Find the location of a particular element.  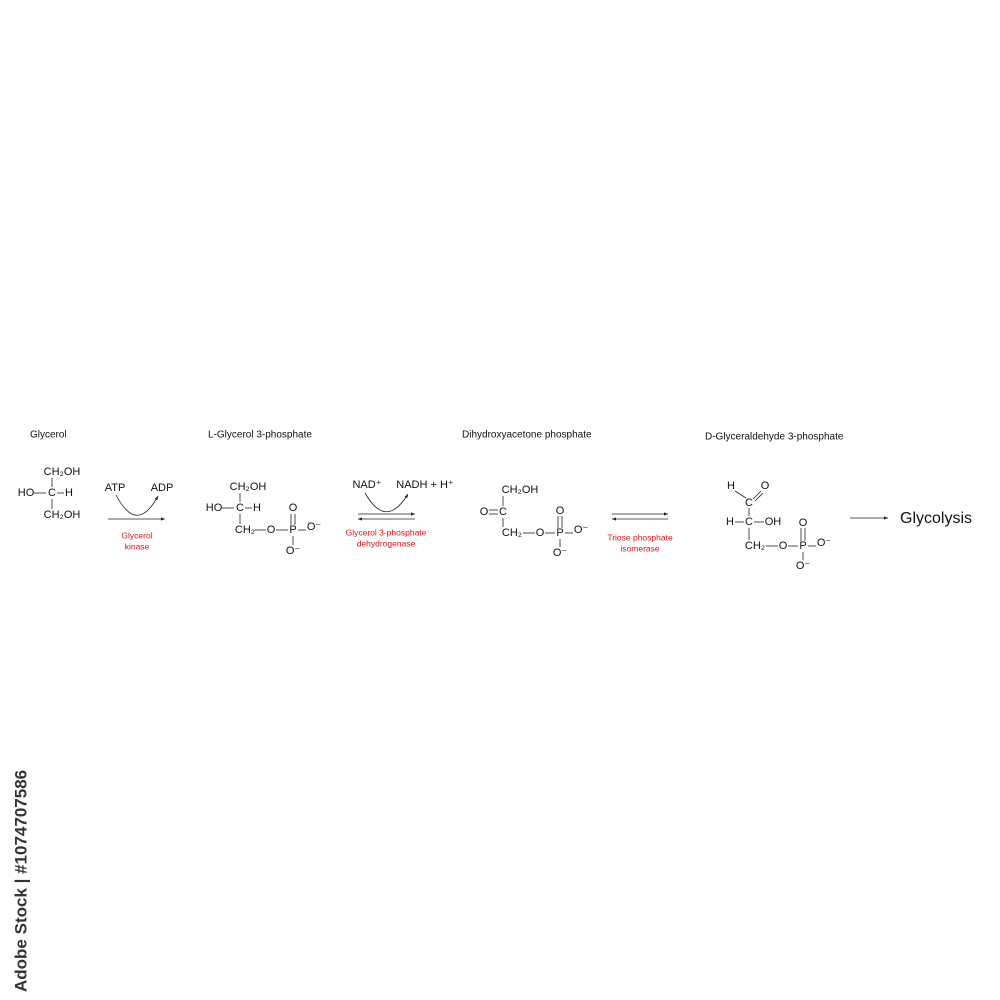

cofactor: NADH + H⁺ is located at coordinates (425, 485).